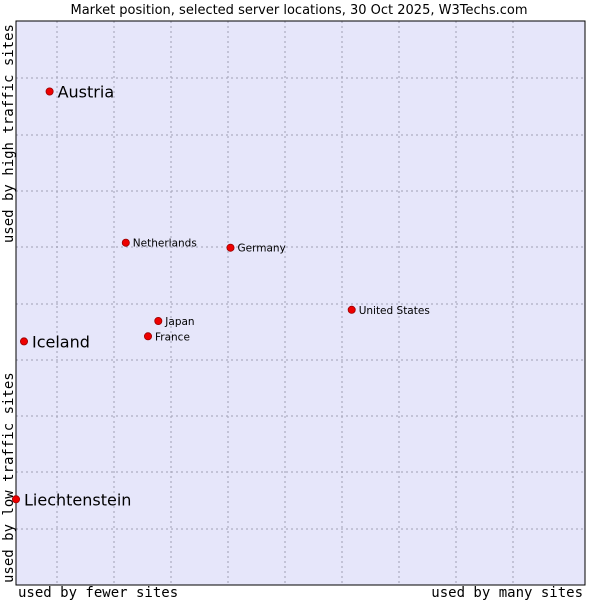 The image size is (600, 600). I want to click on point-france, so click(147, 336).